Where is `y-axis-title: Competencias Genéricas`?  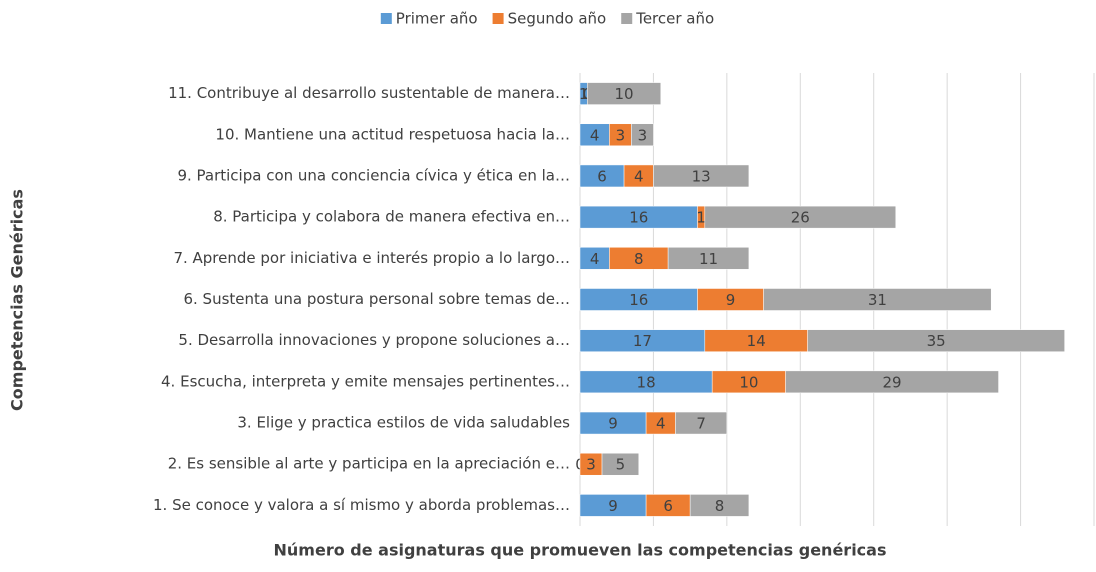
y-axis-title: Competencias Genéricas is located at coordinates (17, 300).